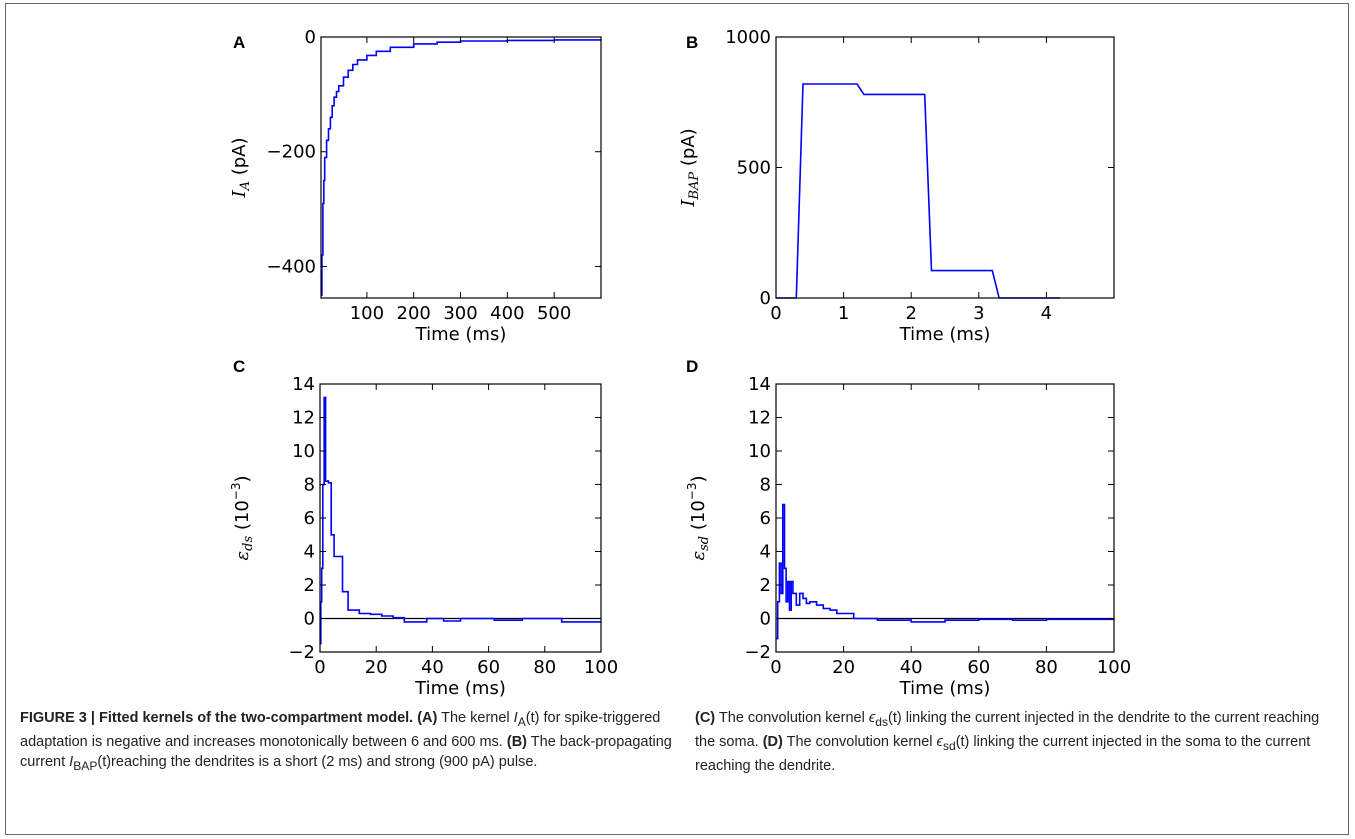 The width and height of the screenshot is (1355, 839). What do you see at coordinates (310, 37) in the screenshot?
I see `y-tick-label-A: 0` at bounding box center [310, 37].